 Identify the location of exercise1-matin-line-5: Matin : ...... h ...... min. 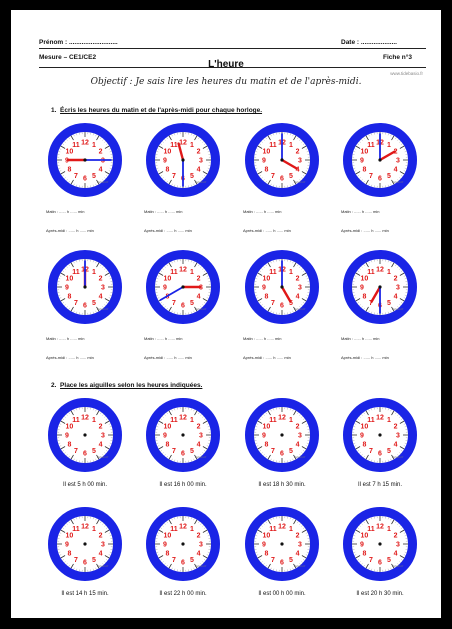
(65, 338).